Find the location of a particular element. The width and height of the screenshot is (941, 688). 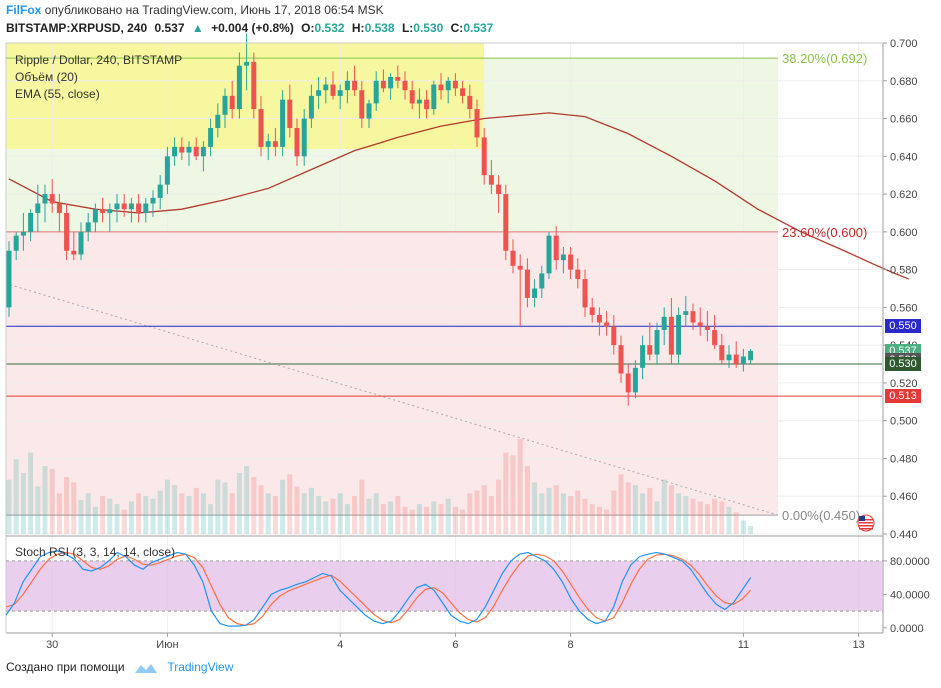

y-tick-label: 0.460 is located at coordinates (904, 497).